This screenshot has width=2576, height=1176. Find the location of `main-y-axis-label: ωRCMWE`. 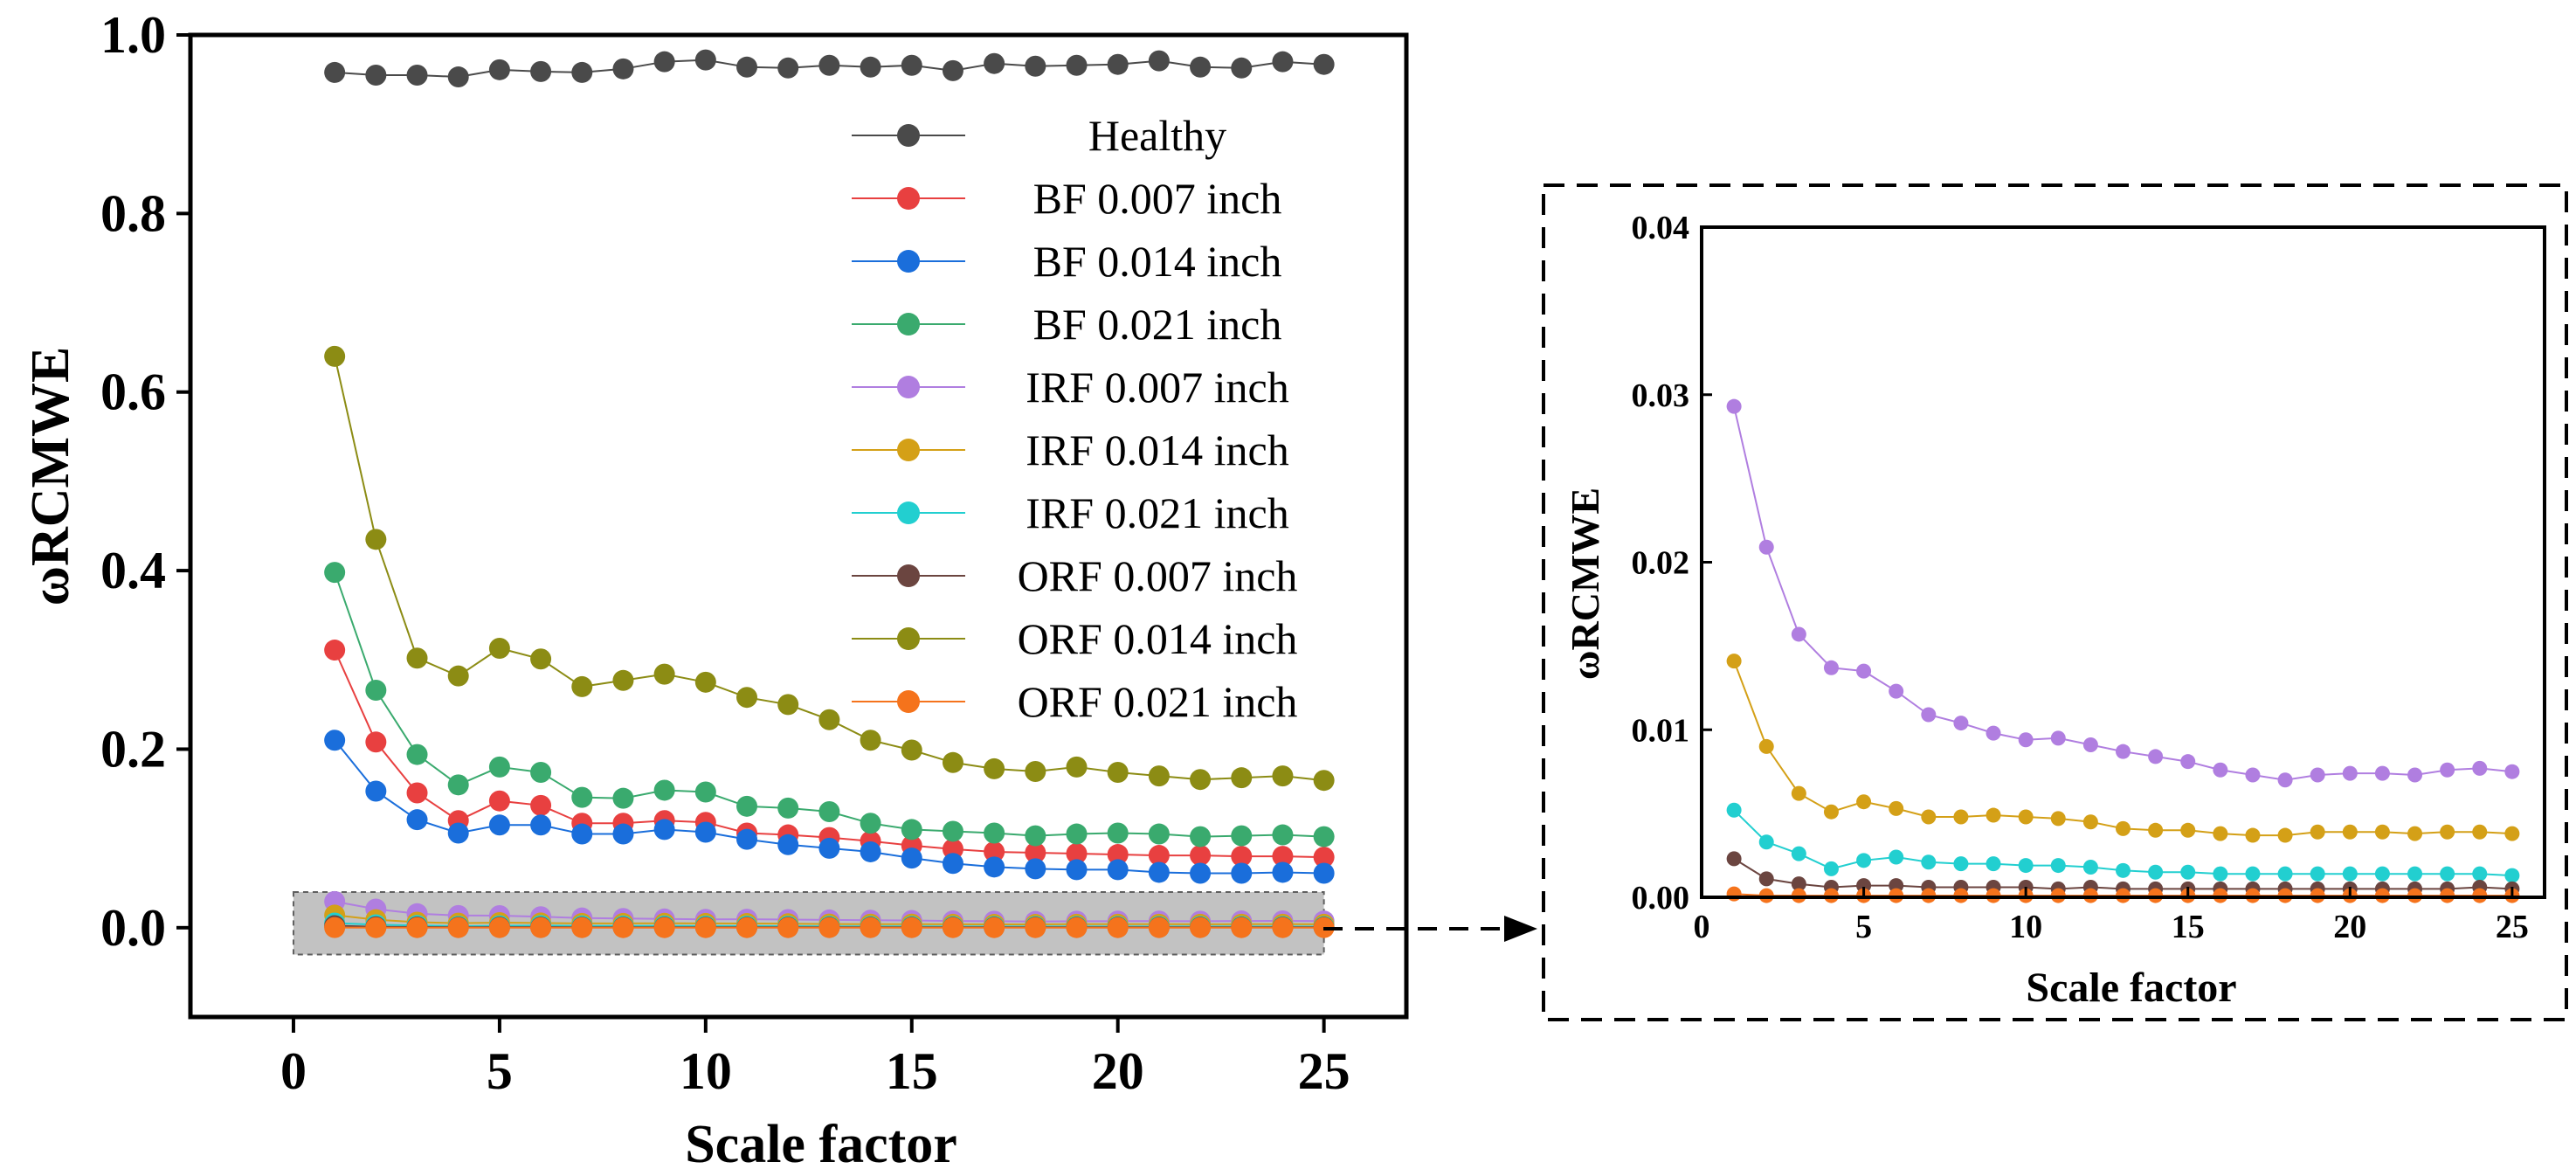

main-y-axis-label: ωRCMWE is located at coordinates (50, 476).